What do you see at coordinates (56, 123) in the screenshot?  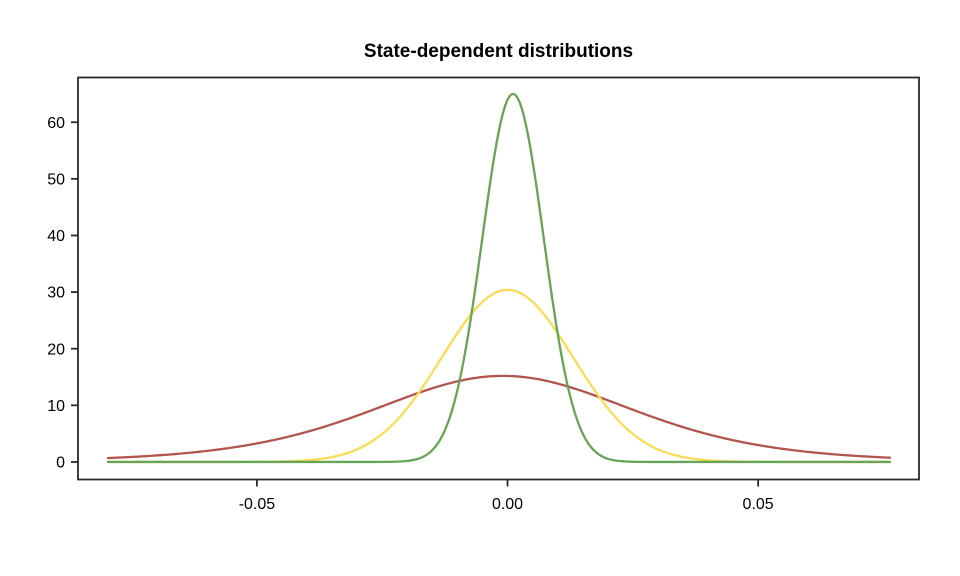 I see `y-tick-label: 60` at bounding box center [56, 123].